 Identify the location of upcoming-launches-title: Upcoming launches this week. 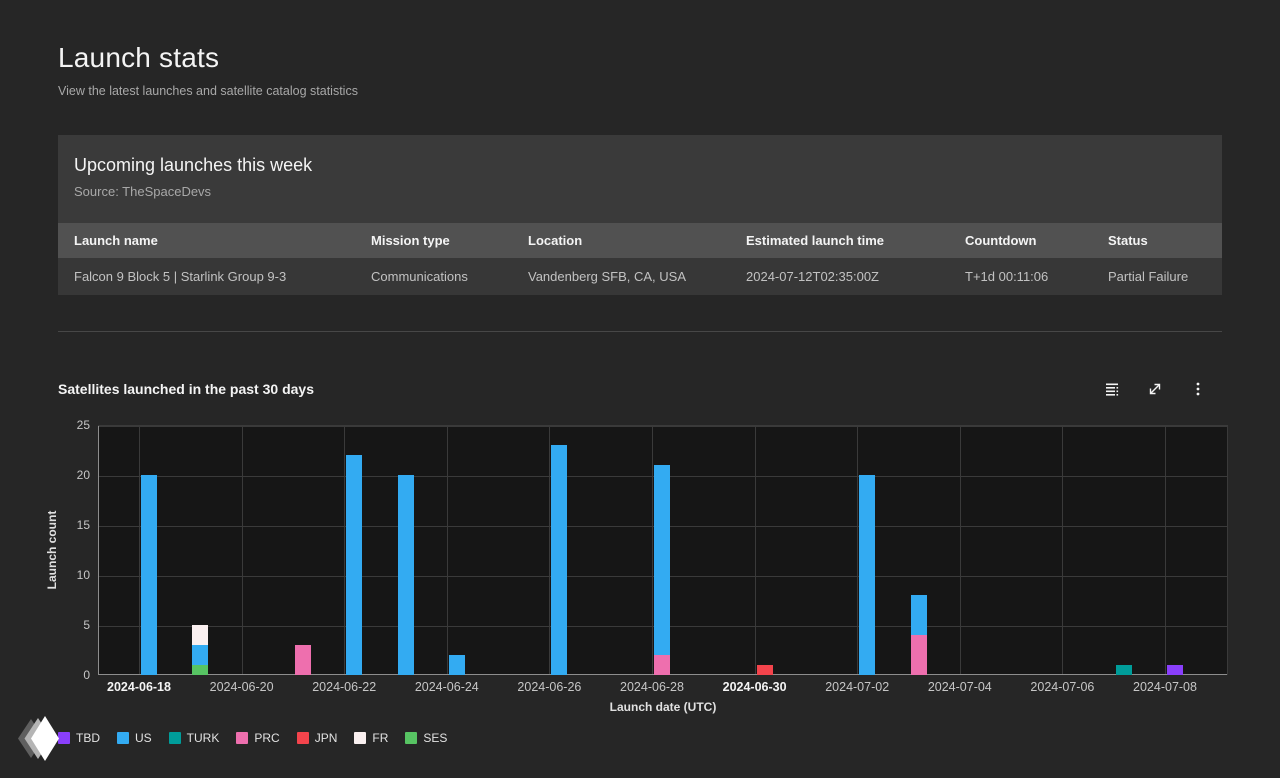
(193, 165).